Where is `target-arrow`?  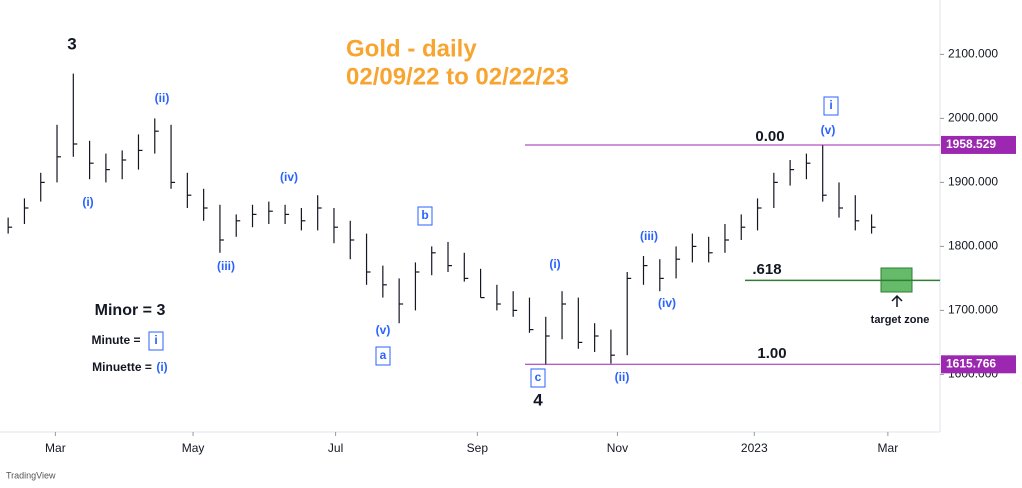
target-arrow is located at coordinates (897, 300).